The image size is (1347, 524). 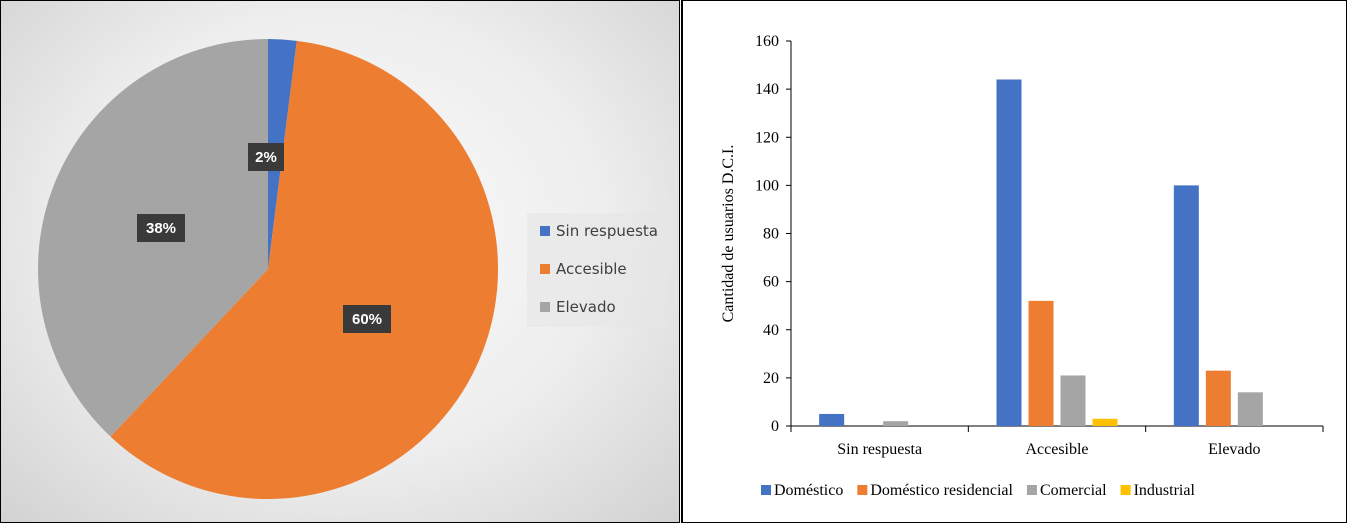 I want to click on bar-legend-label-domestico-residencial: Doméstico residencial, so click(x=941, y=490).